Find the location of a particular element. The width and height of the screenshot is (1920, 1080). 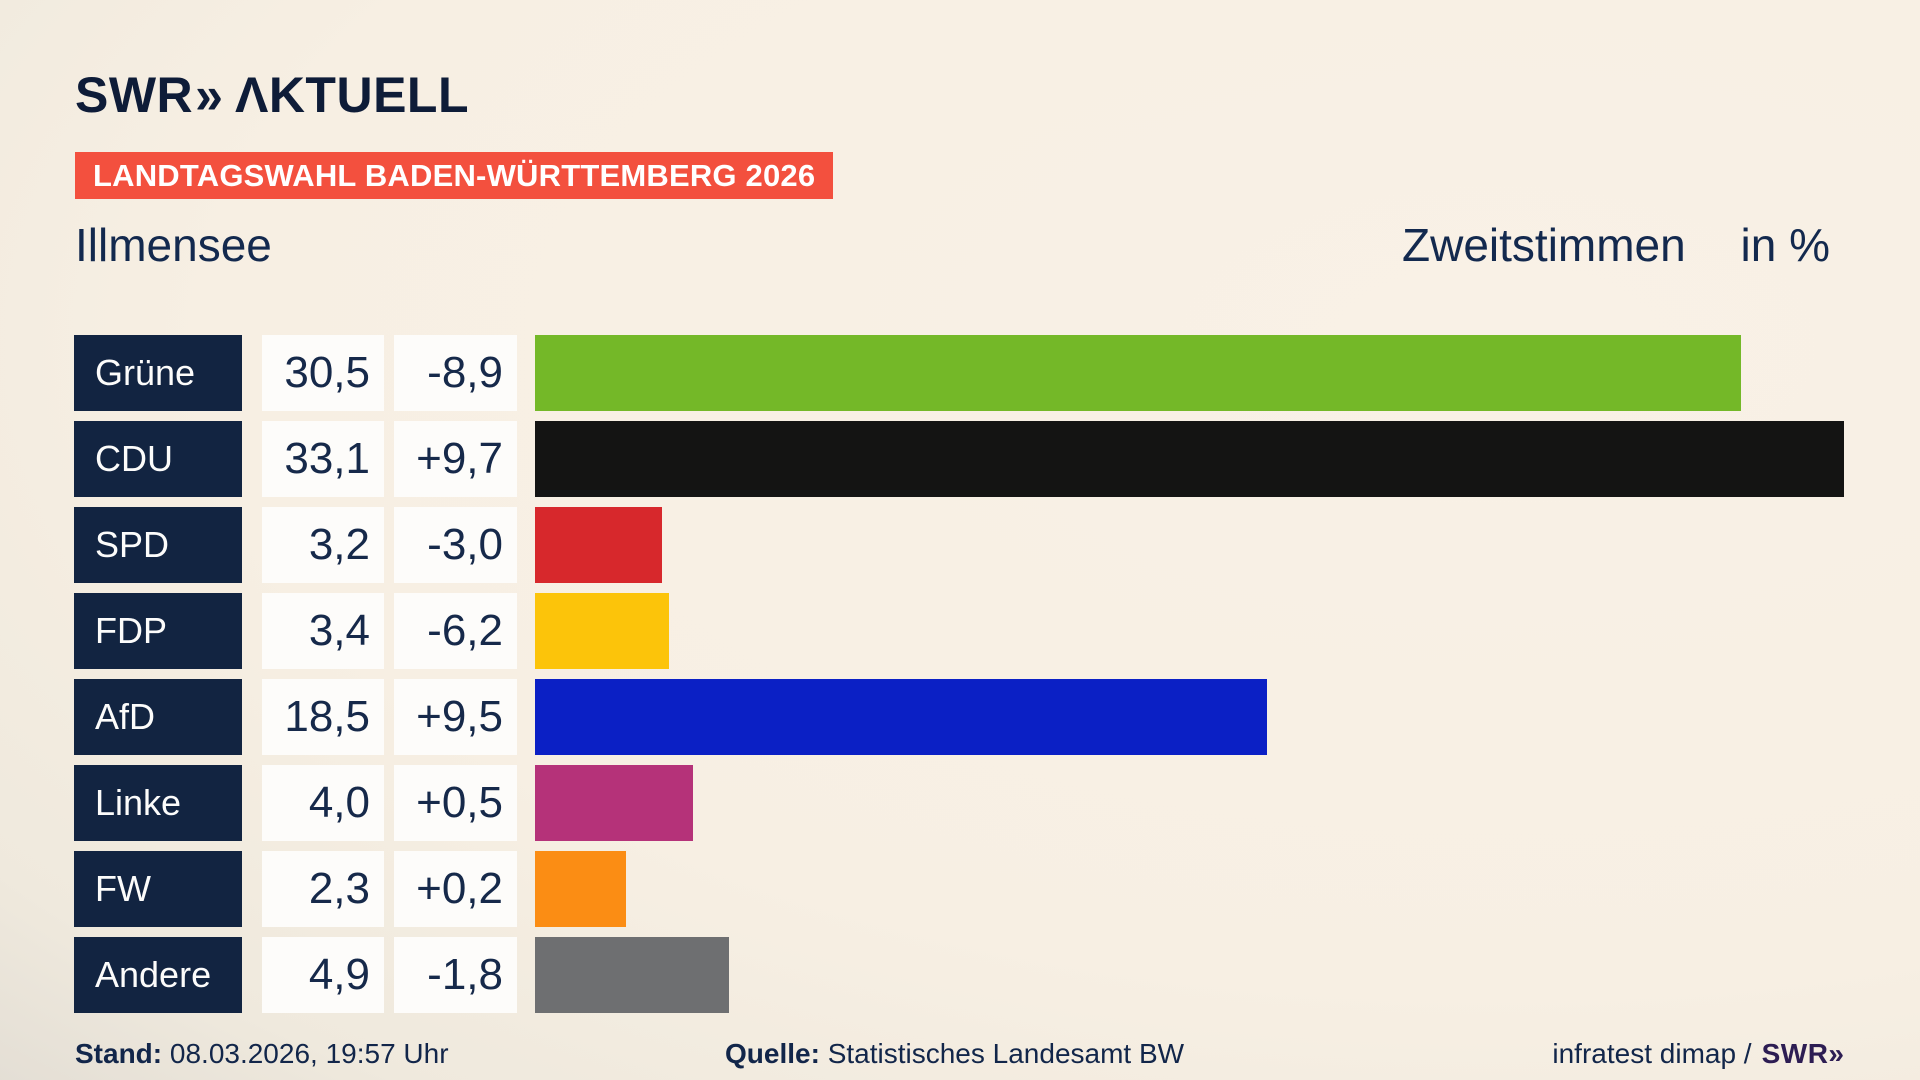

party-value: 33,1 is located at coordinates (323, 459).